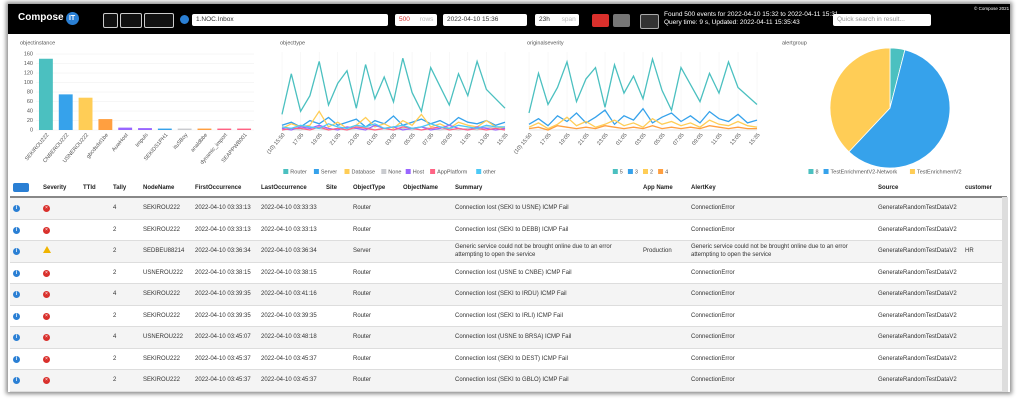 The height and width of the screenshot is (402, 1024). Describe the element at coordinates (546, 230) in the screenshot. I see `cell: Connection lost (SEKI to DEBB) ICMP Fail` at that location.